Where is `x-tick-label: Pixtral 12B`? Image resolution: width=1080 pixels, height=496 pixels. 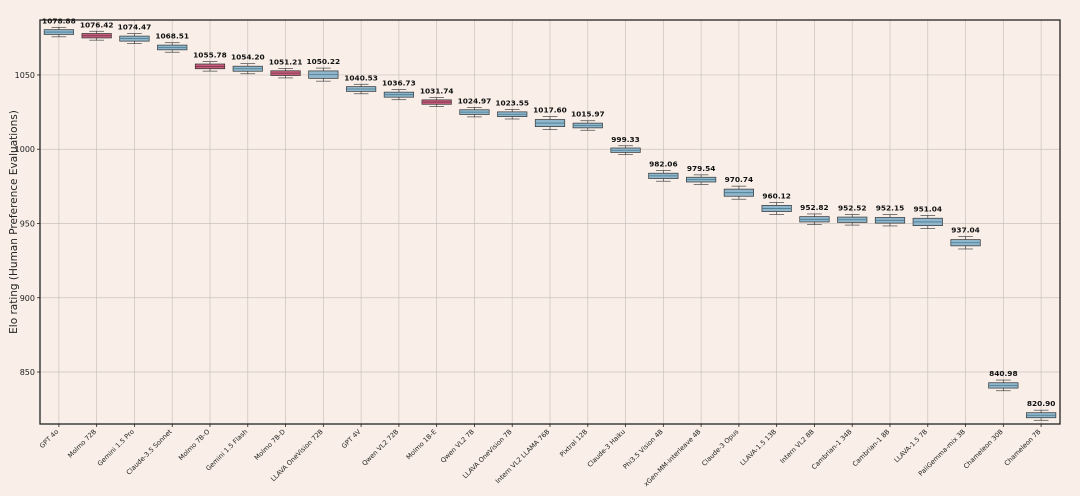
x-tick-label: Pixtral 12B is located at coordinates (573, 442).